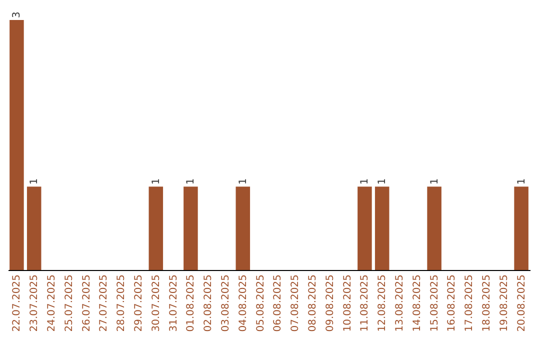 This screenshot has height=340, width=540. I want to click on x-tick-label: 17.08.2025, so click(470, 303).